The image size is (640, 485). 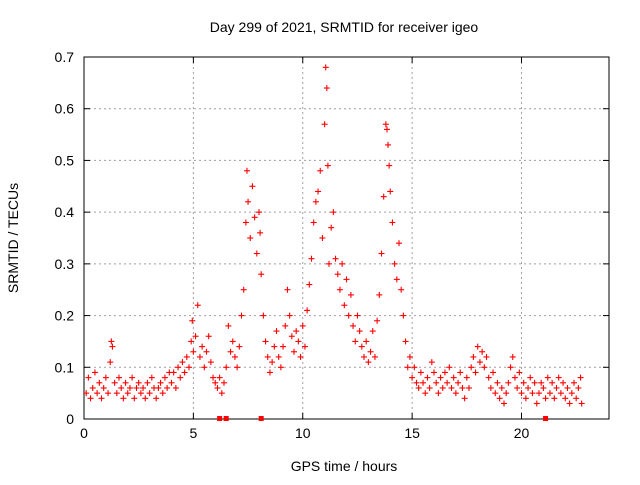 I want to click on y-tick-label: 0.3, so click(x=65, y=264).